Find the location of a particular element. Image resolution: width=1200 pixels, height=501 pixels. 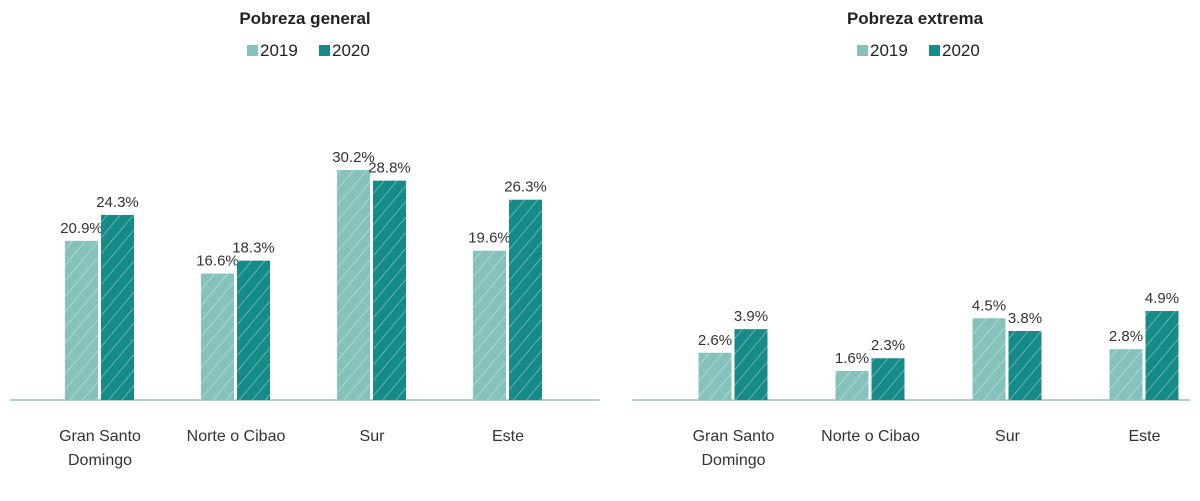

data-label: 19.6% is located at coordinates (489, 238).